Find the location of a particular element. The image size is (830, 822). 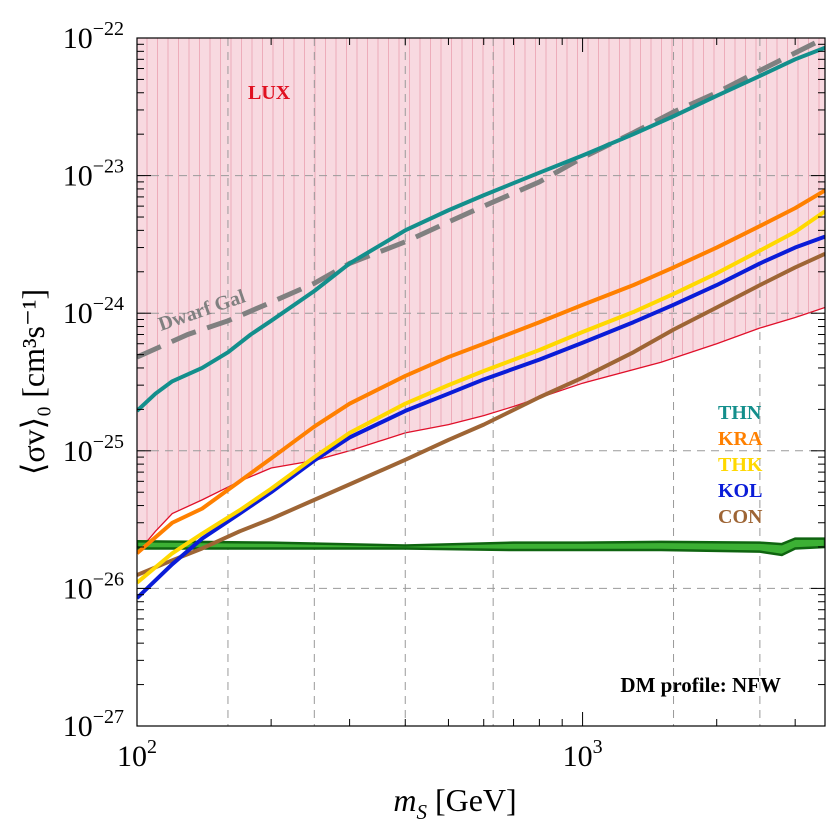

y-tick-label: 10−25 is located at coordinates (93, 449).